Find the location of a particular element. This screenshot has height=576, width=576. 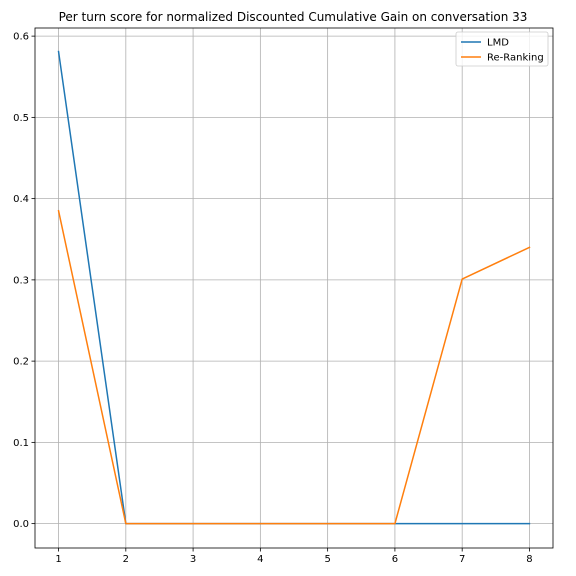

y-tick-label: 0.4 is located at coordinates (21, 199).